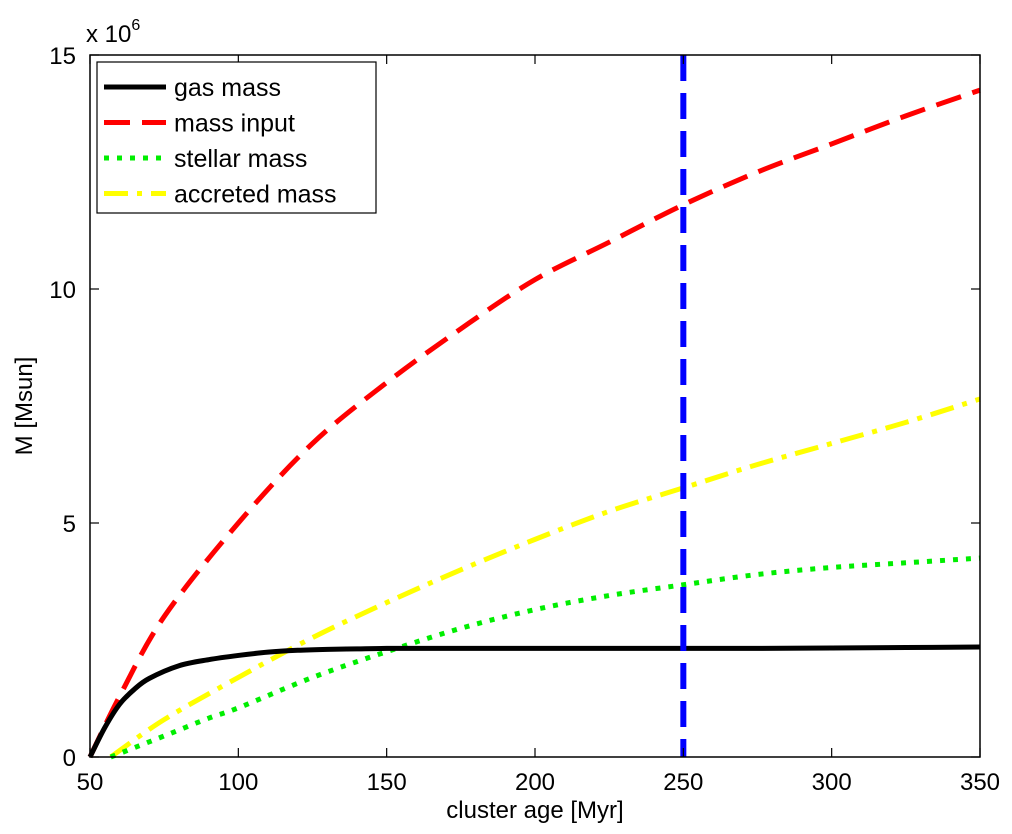  What do you see at coordinates (24, 406) in the screenshot?
I see `y-axis-label: M [Msun]` at bounding box center [24, 406].